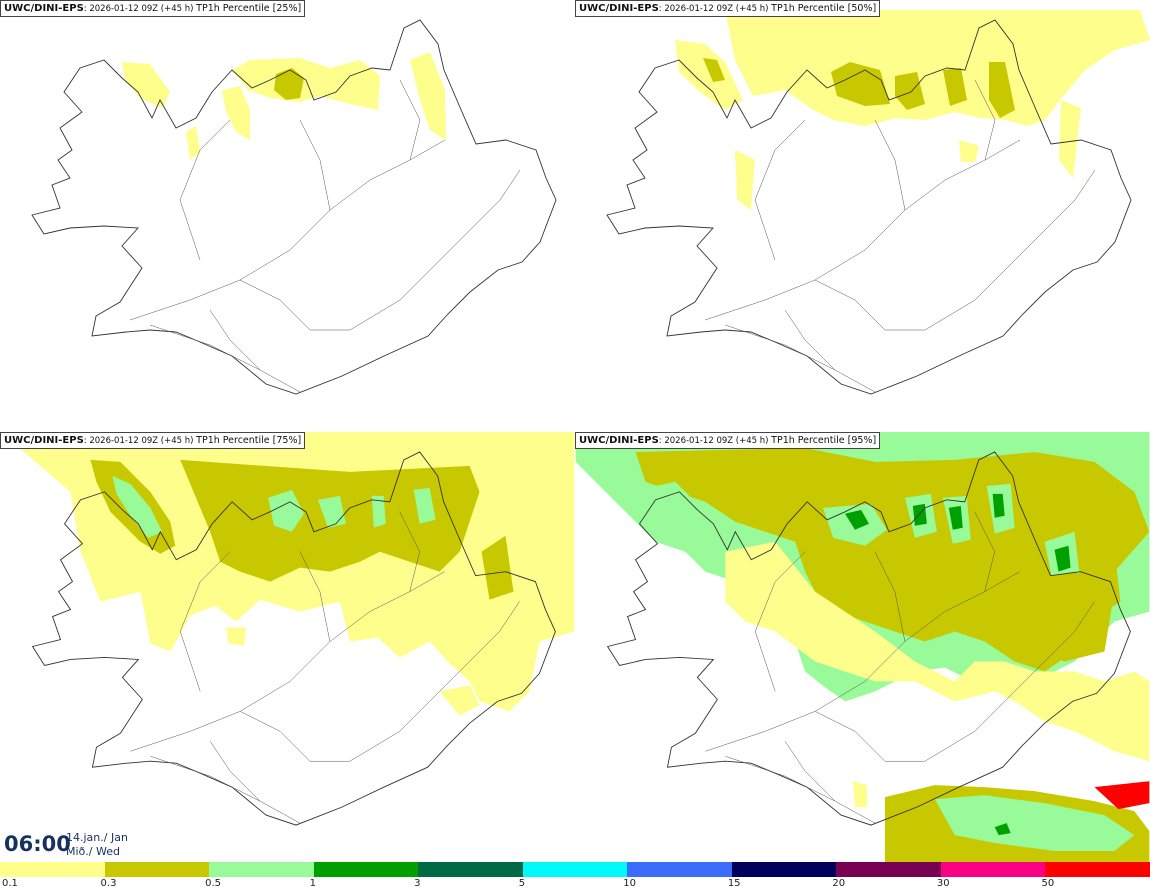 The width and height of the screenshot is (1150, 891). Describe the element at coordinates (249, 8) in the screenshot. I see `field-label: TP1h Percentile [25%]` at that location.